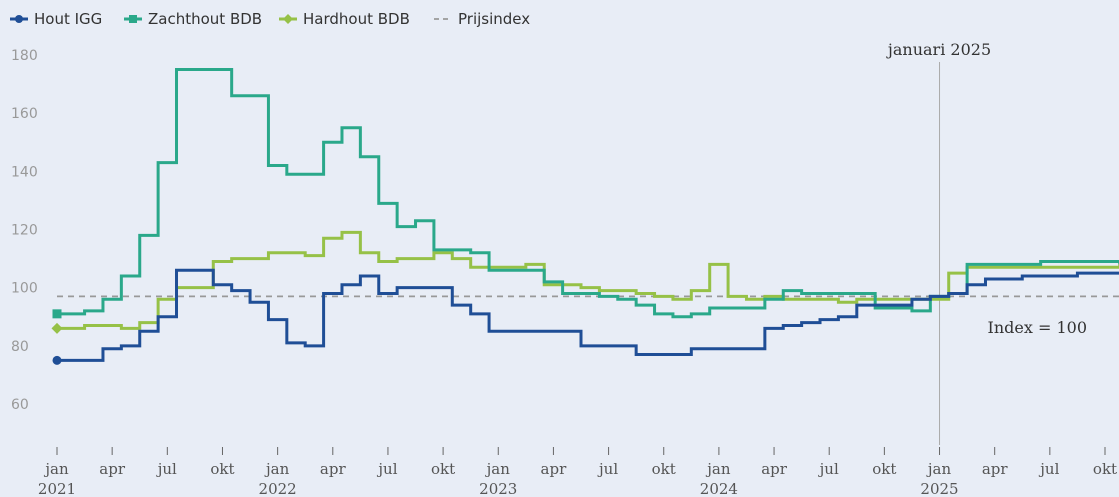 The height and width of the screenshot is (497, 1119). I want to click on x-tick-year-label: 2022, so click(278, 488).